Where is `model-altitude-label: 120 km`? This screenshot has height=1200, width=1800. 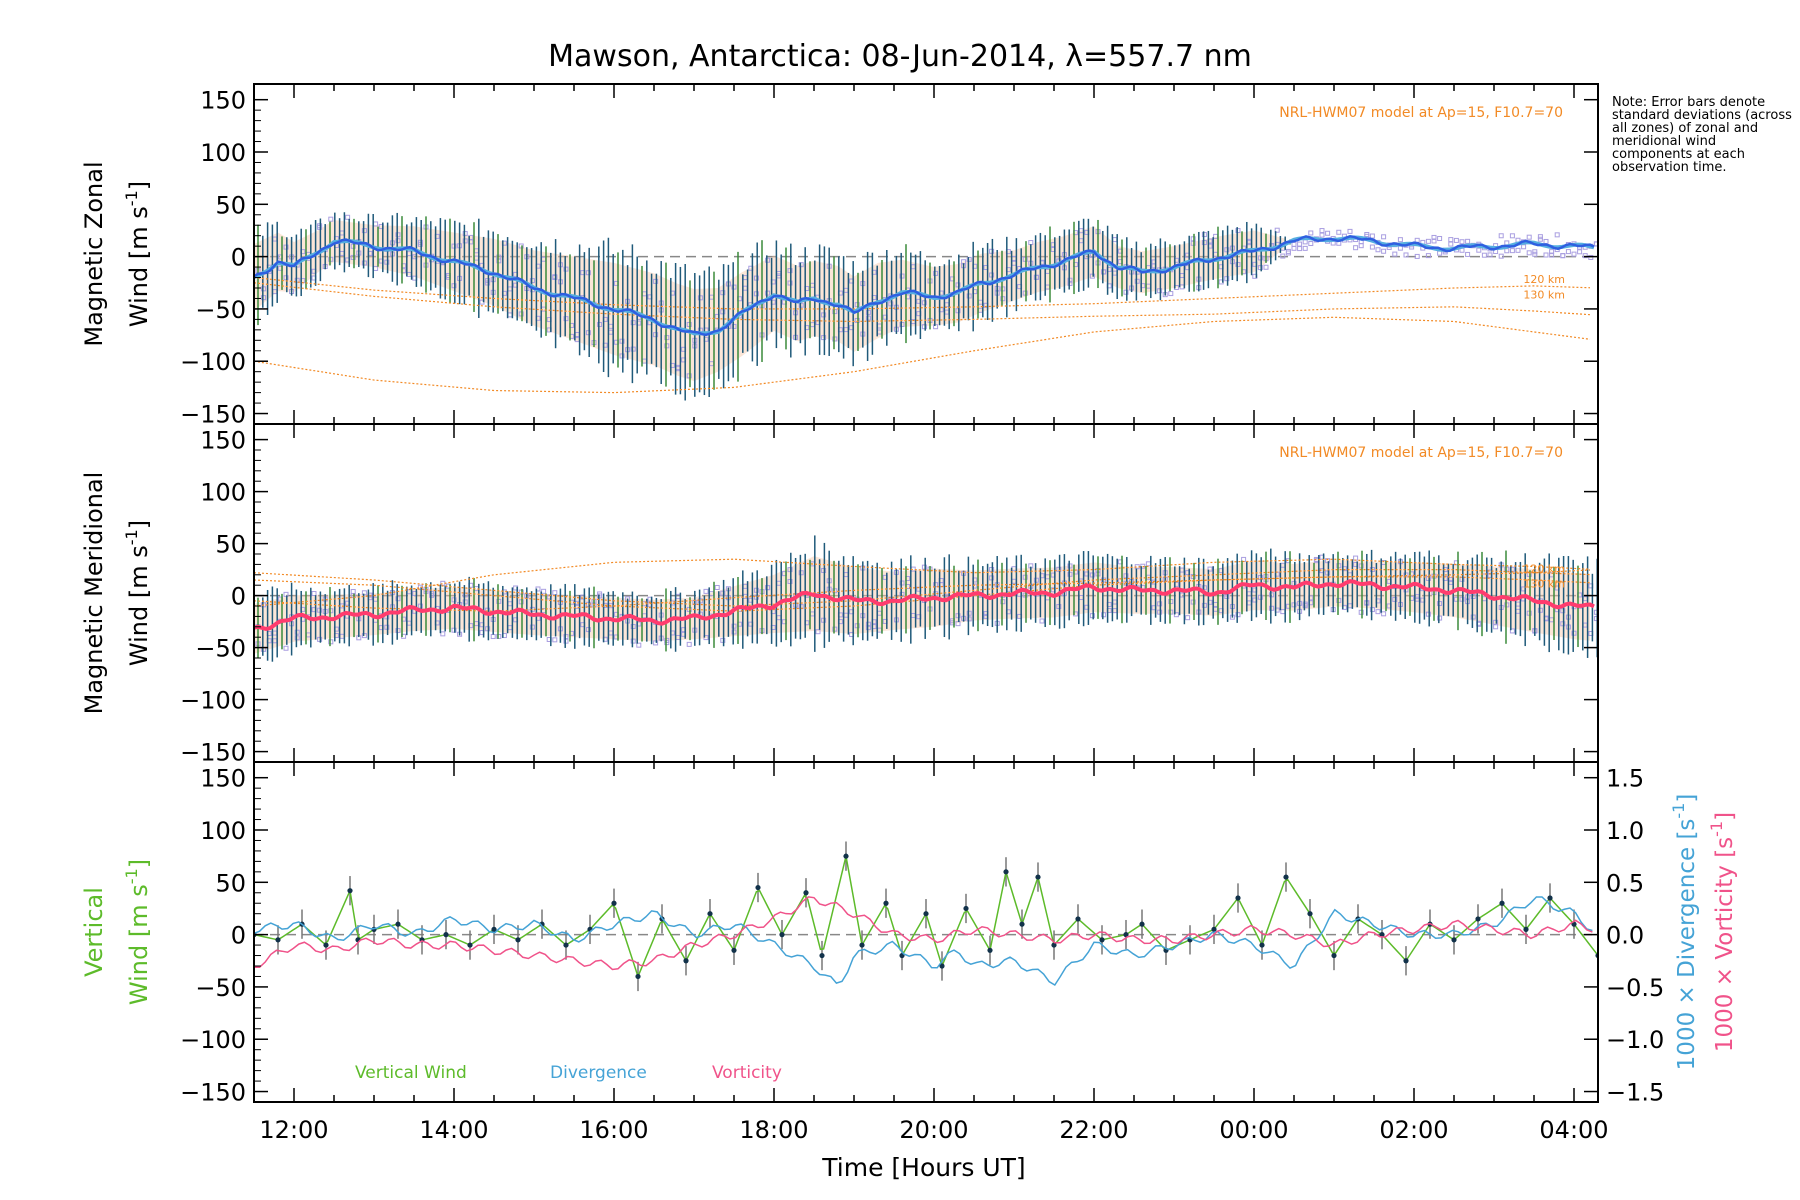 model-altitude-label: 120 km is located at coordinates (1544, 569).